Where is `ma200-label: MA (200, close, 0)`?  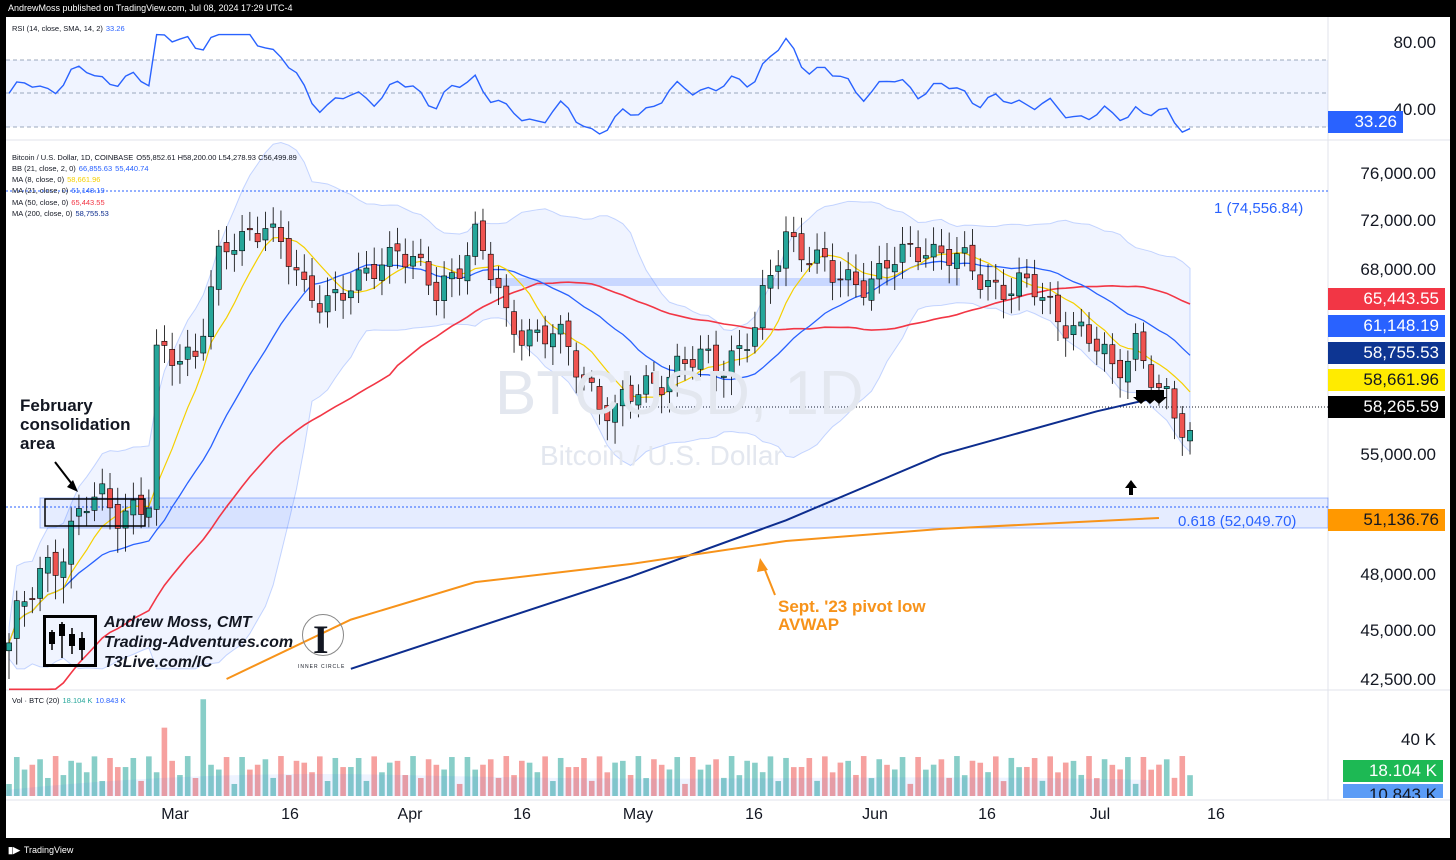 ma200-label: MA (200, close, 0) is located at coordinates (42, 213).